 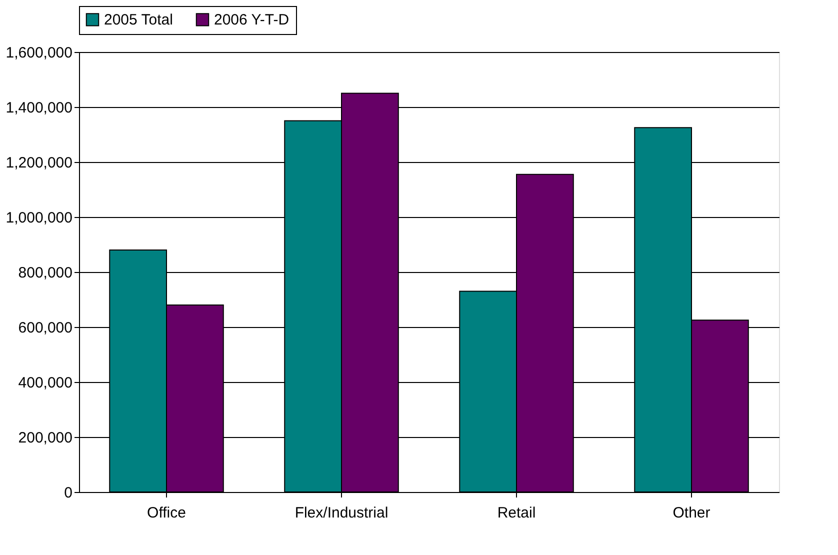 I want to click on y-tick-label: 1,000,000, so click(x=39, y=218).